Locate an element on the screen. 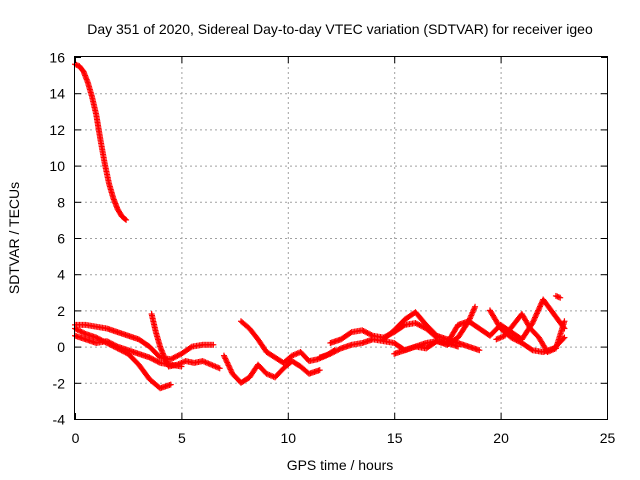 The image size is (640, 480). y-tick-label: 6 is located at coordinates (61, 239).